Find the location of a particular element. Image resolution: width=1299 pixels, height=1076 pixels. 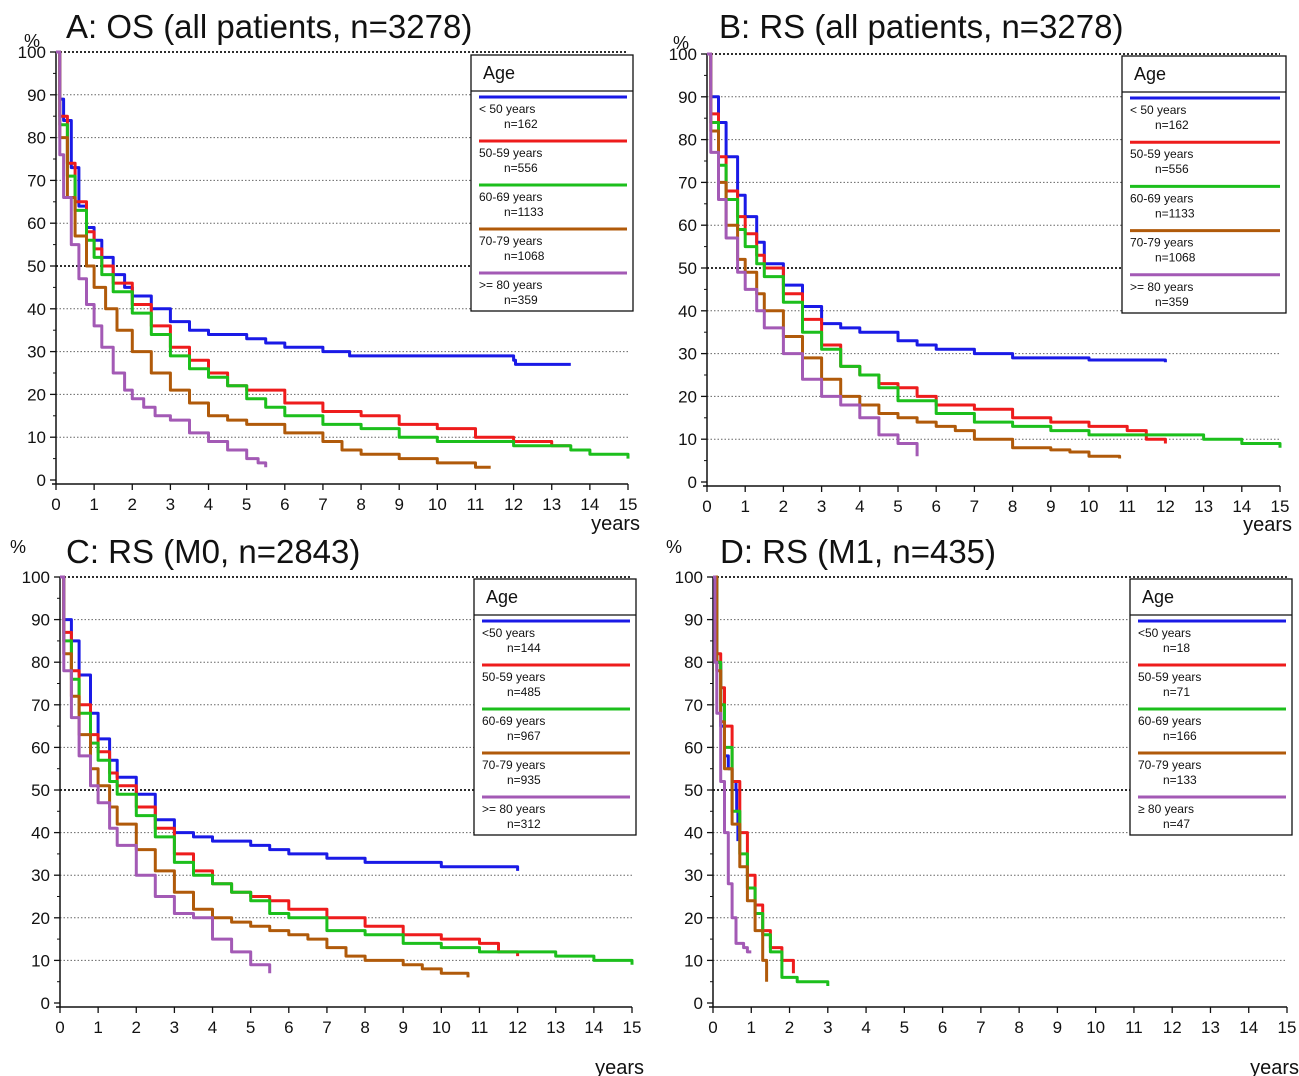

x-tick-label: 10 is located at coordinates (441, 1027).